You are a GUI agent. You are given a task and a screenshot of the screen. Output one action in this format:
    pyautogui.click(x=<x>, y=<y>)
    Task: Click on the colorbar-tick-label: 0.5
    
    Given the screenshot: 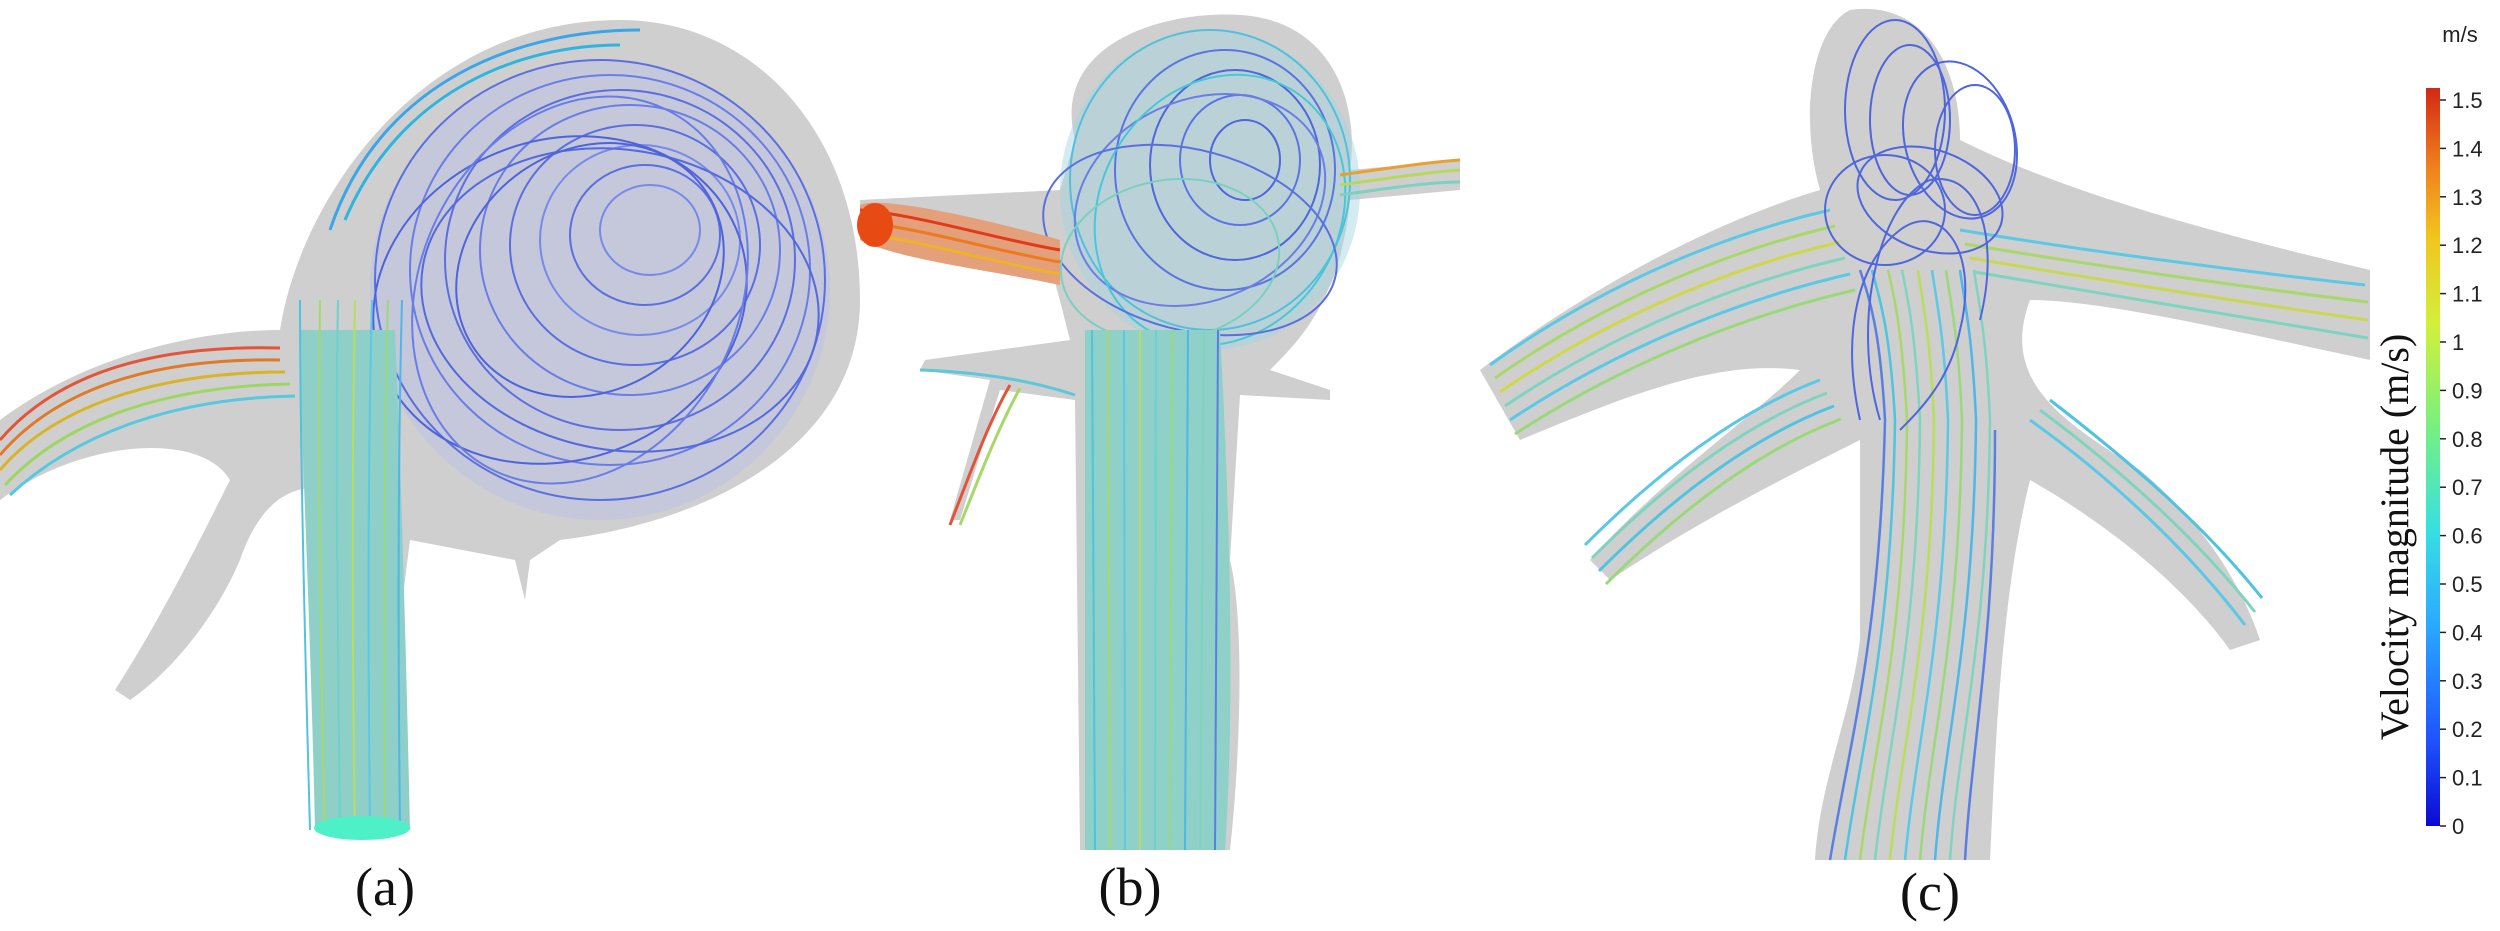 What is the action you would take?
    pyautogui.click(x=2467, y=584)
    